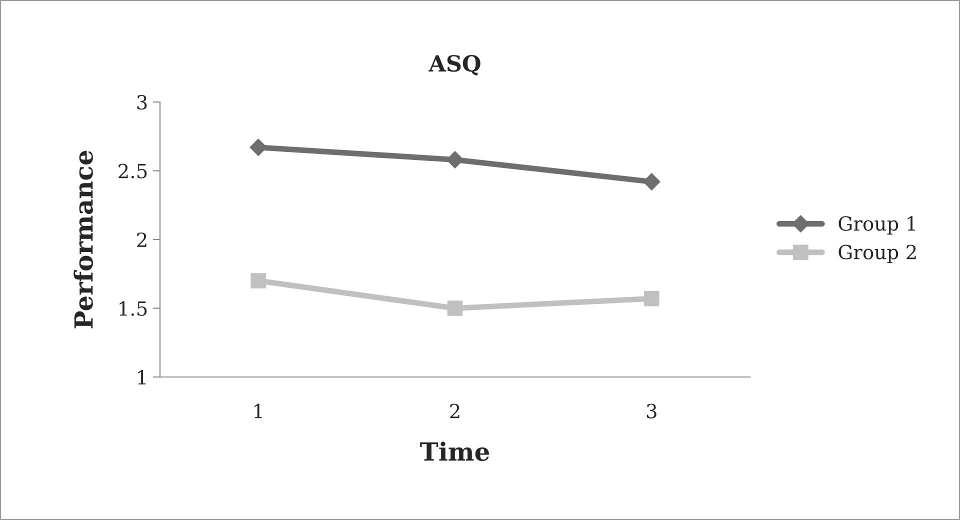 The height and width of the screenshot is (520, 960). What do you see at coordinates (651, 411) in the screenshot?
I see `x-tick-label: 3` at bounding box center [651, 411].